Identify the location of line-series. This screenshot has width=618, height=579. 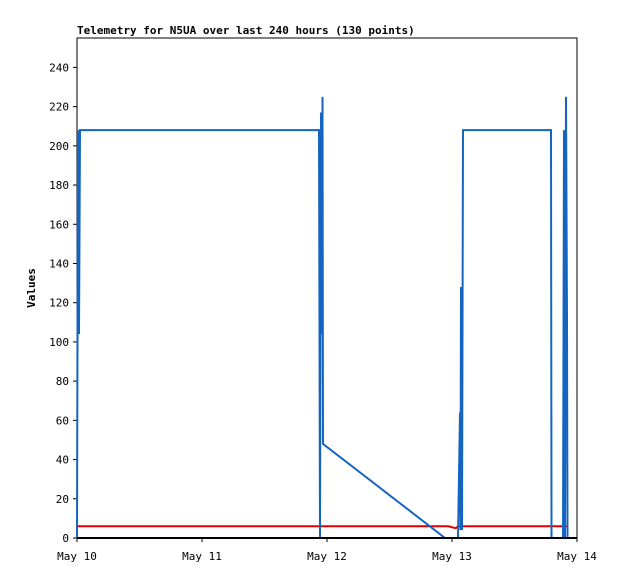
(322, 527).